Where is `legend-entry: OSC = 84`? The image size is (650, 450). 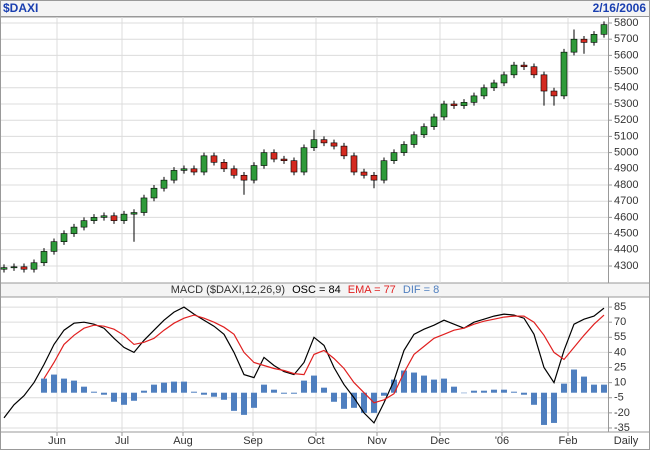
legend-entry: OSC = 84 is located at coordinates (316, 290).